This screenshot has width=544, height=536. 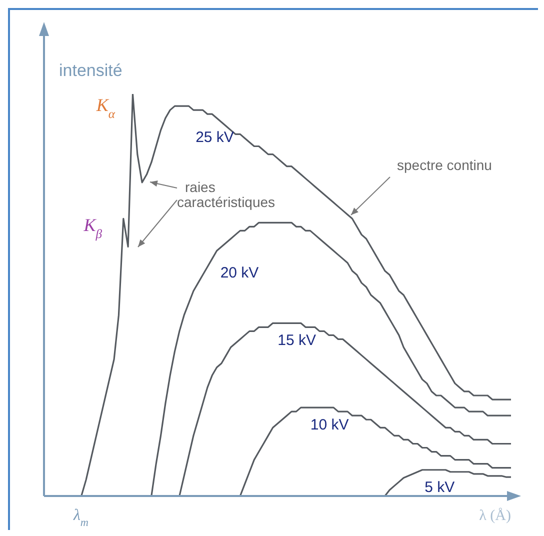 I want to click on series-label: 15 kV, so click(x=297, y=341).